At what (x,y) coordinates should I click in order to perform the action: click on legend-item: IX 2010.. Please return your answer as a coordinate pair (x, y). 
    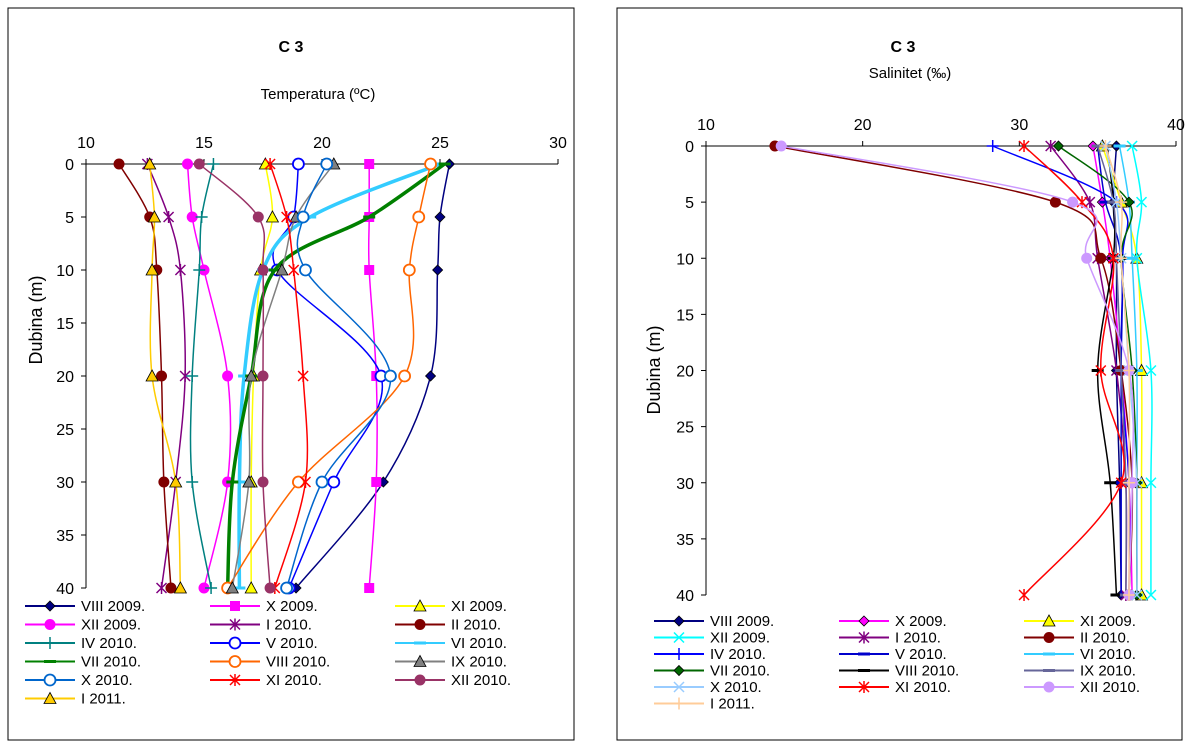
    Looking at the image, I should click on (451, 662).